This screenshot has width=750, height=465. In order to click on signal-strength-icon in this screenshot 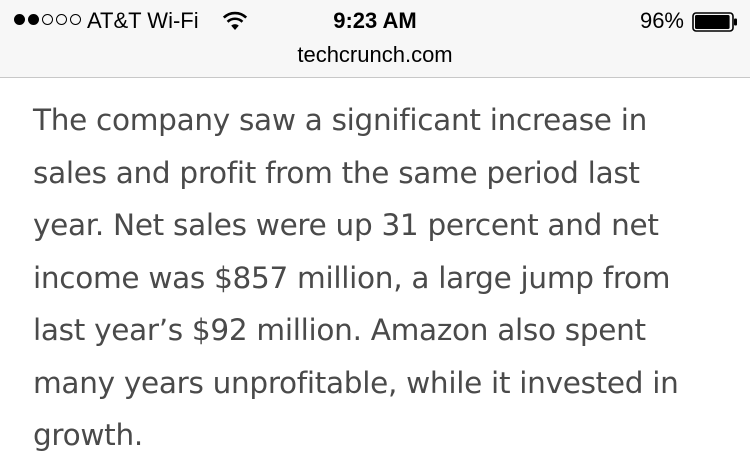, I will do `click(47, 19)`.